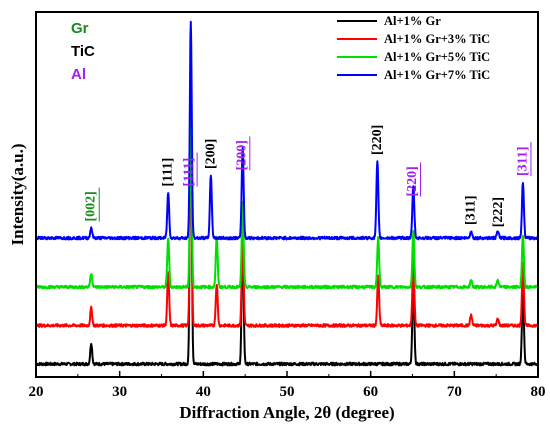 This screenshot has width=550, height=428. I want to click on phase-key-label: Al, so click(78, 74).